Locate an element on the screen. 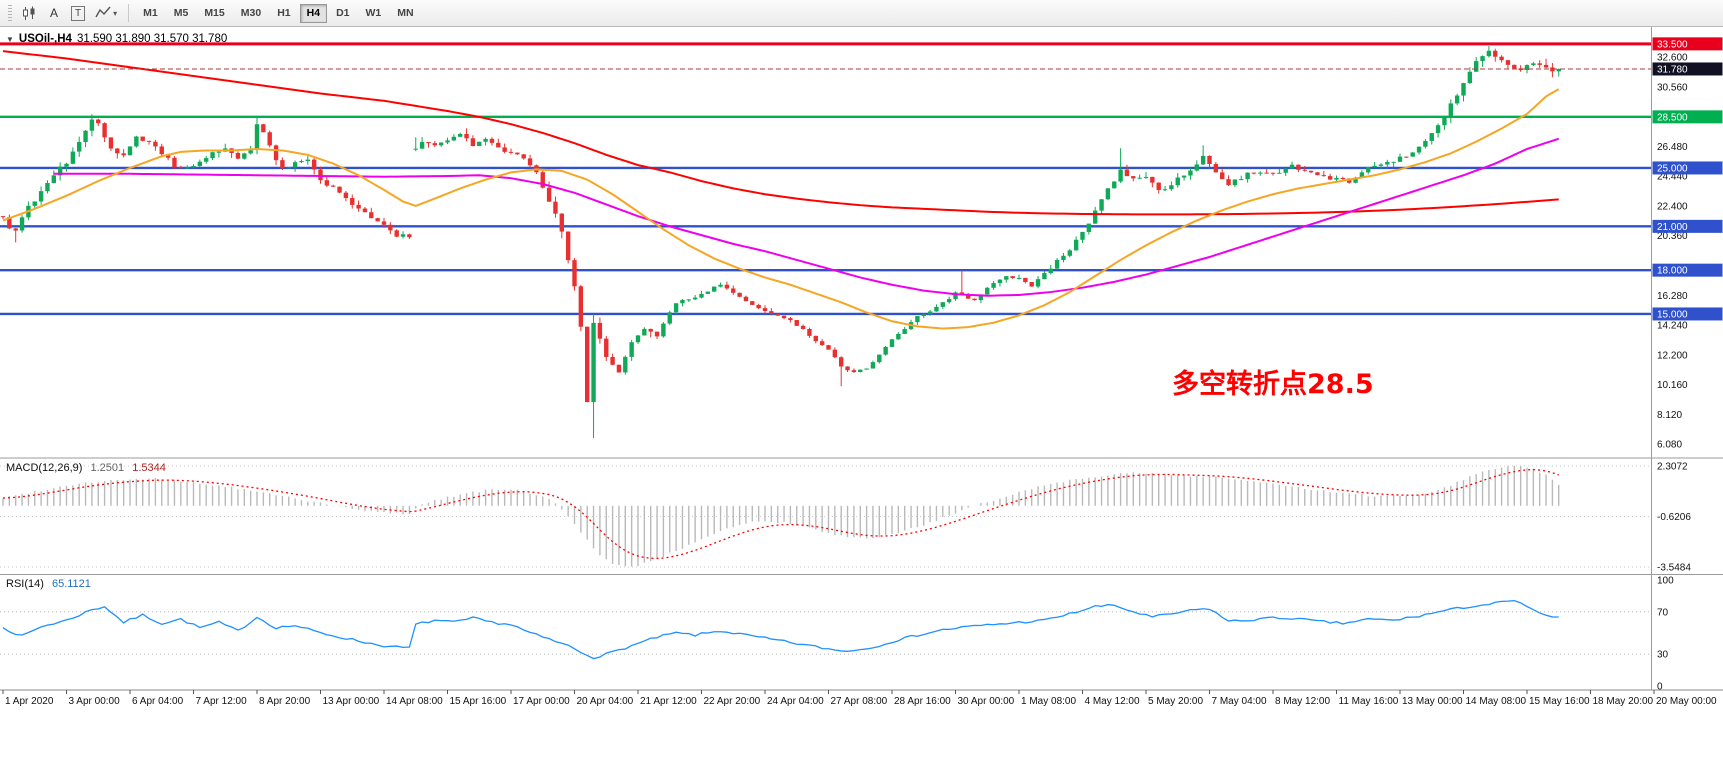 Image resolution: width=1723 pixels, height=782 pixels. time-axis-label: 28 Apr 16:00 is located at coordinates (922, 701).